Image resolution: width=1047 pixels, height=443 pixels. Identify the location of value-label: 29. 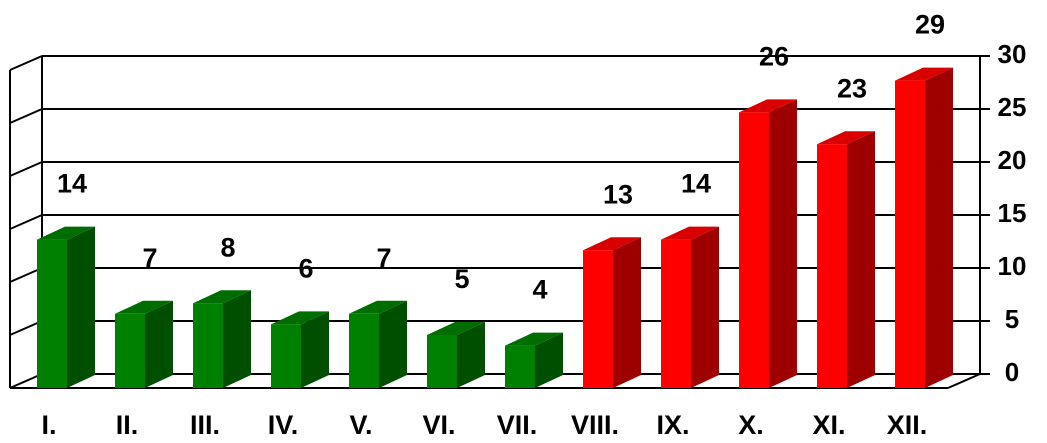
(930, 25).